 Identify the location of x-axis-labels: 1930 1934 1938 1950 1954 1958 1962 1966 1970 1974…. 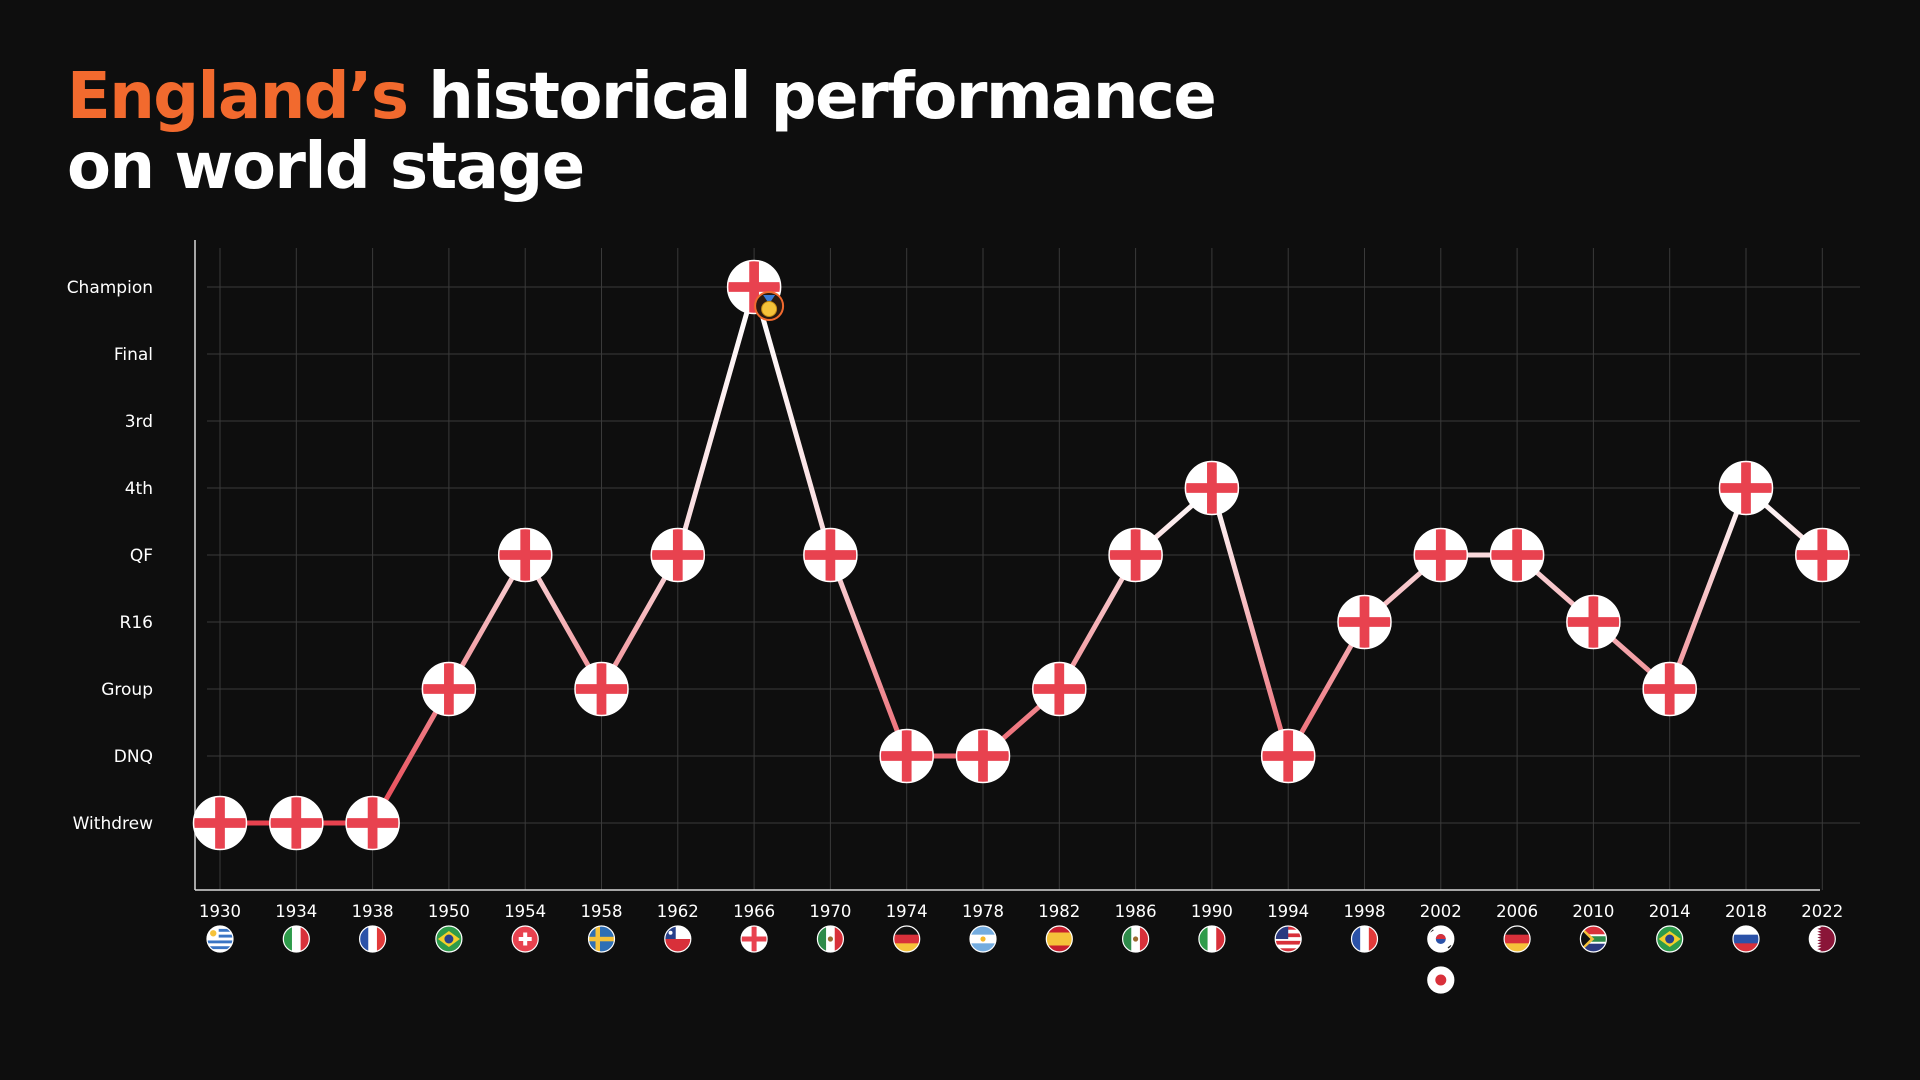
(1021, 911).